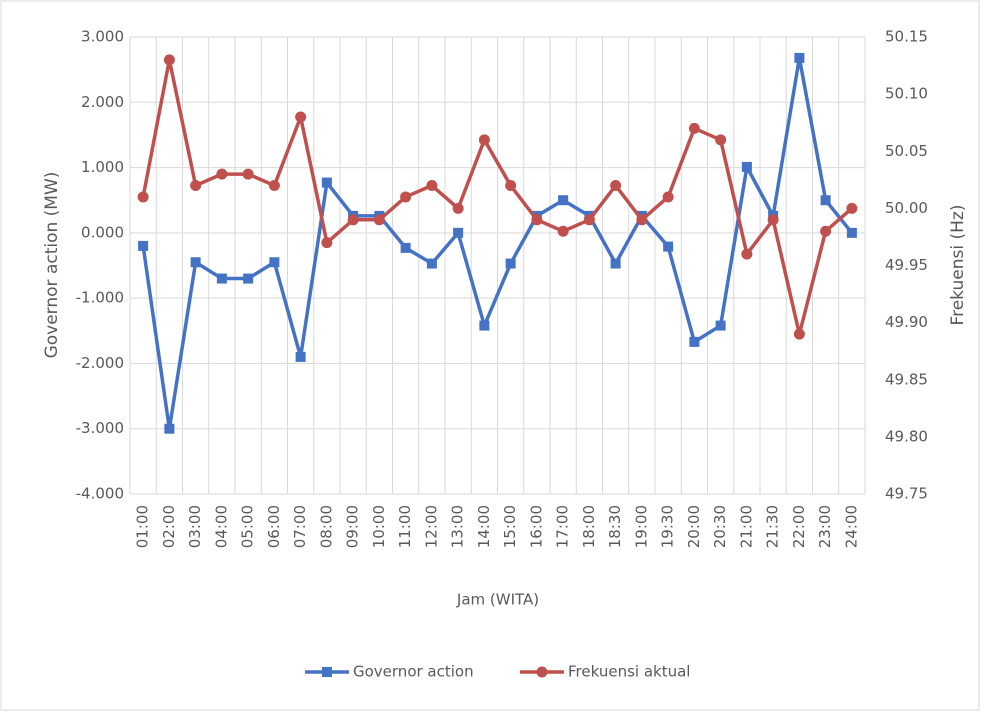 The width and height of the screenshot is (982, 713). What do you see at coordinates (102, 37) in the screenshot?
I see `y-tick-label: 3.000` at bounding box center [102, 37].